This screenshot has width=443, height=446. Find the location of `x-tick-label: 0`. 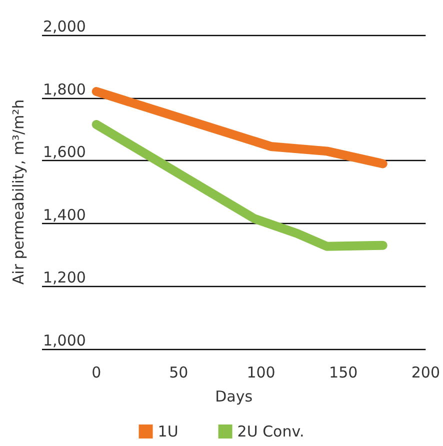

x-tick-label: 0 is located at coordinates (97, 373).